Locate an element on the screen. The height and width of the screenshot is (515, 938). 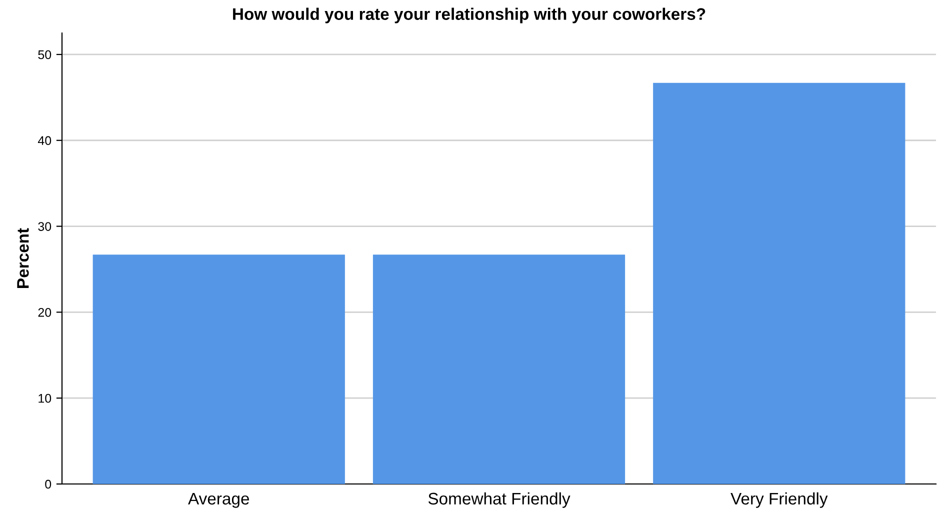
x-tick-label: Average is located at coordinates (219, 500).